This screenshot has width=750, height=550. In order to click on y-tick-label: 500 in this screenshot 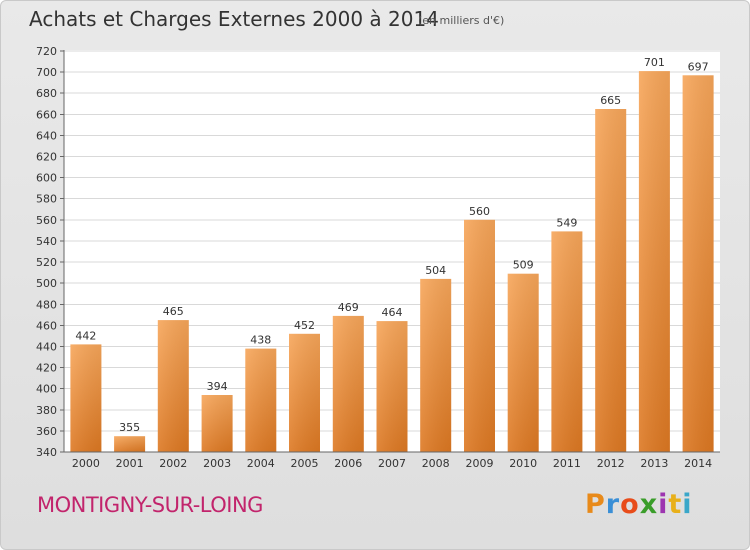, I will do `click(46, 283)`.